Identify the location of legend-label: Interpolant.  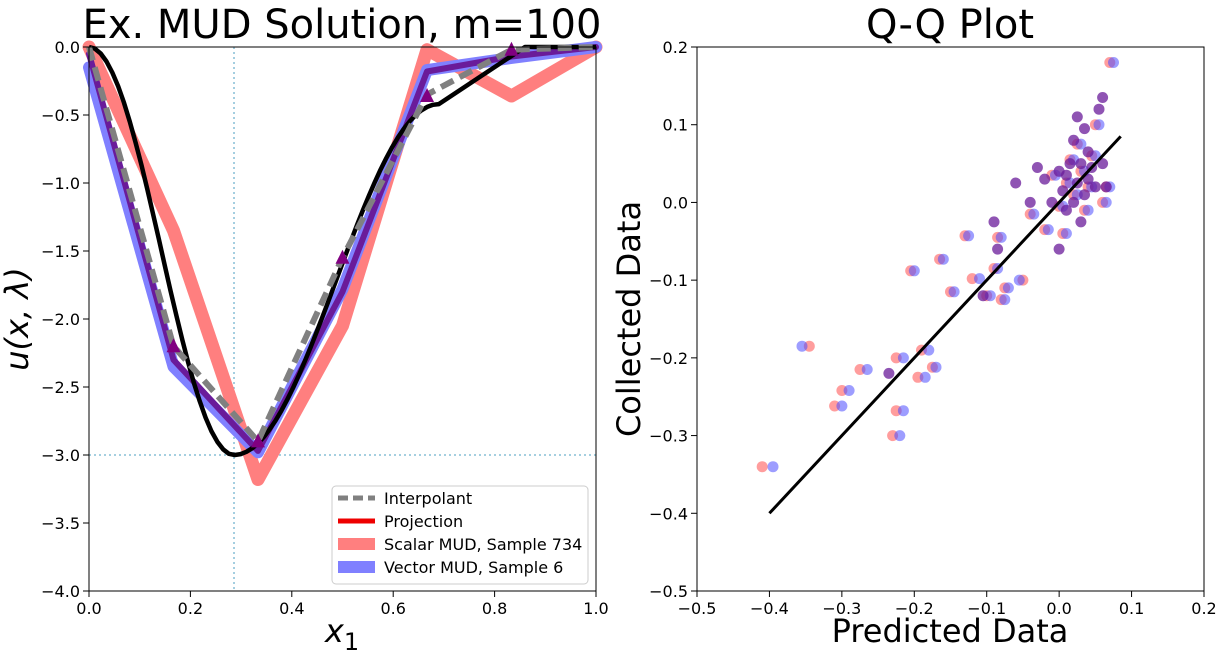
(428, 498).